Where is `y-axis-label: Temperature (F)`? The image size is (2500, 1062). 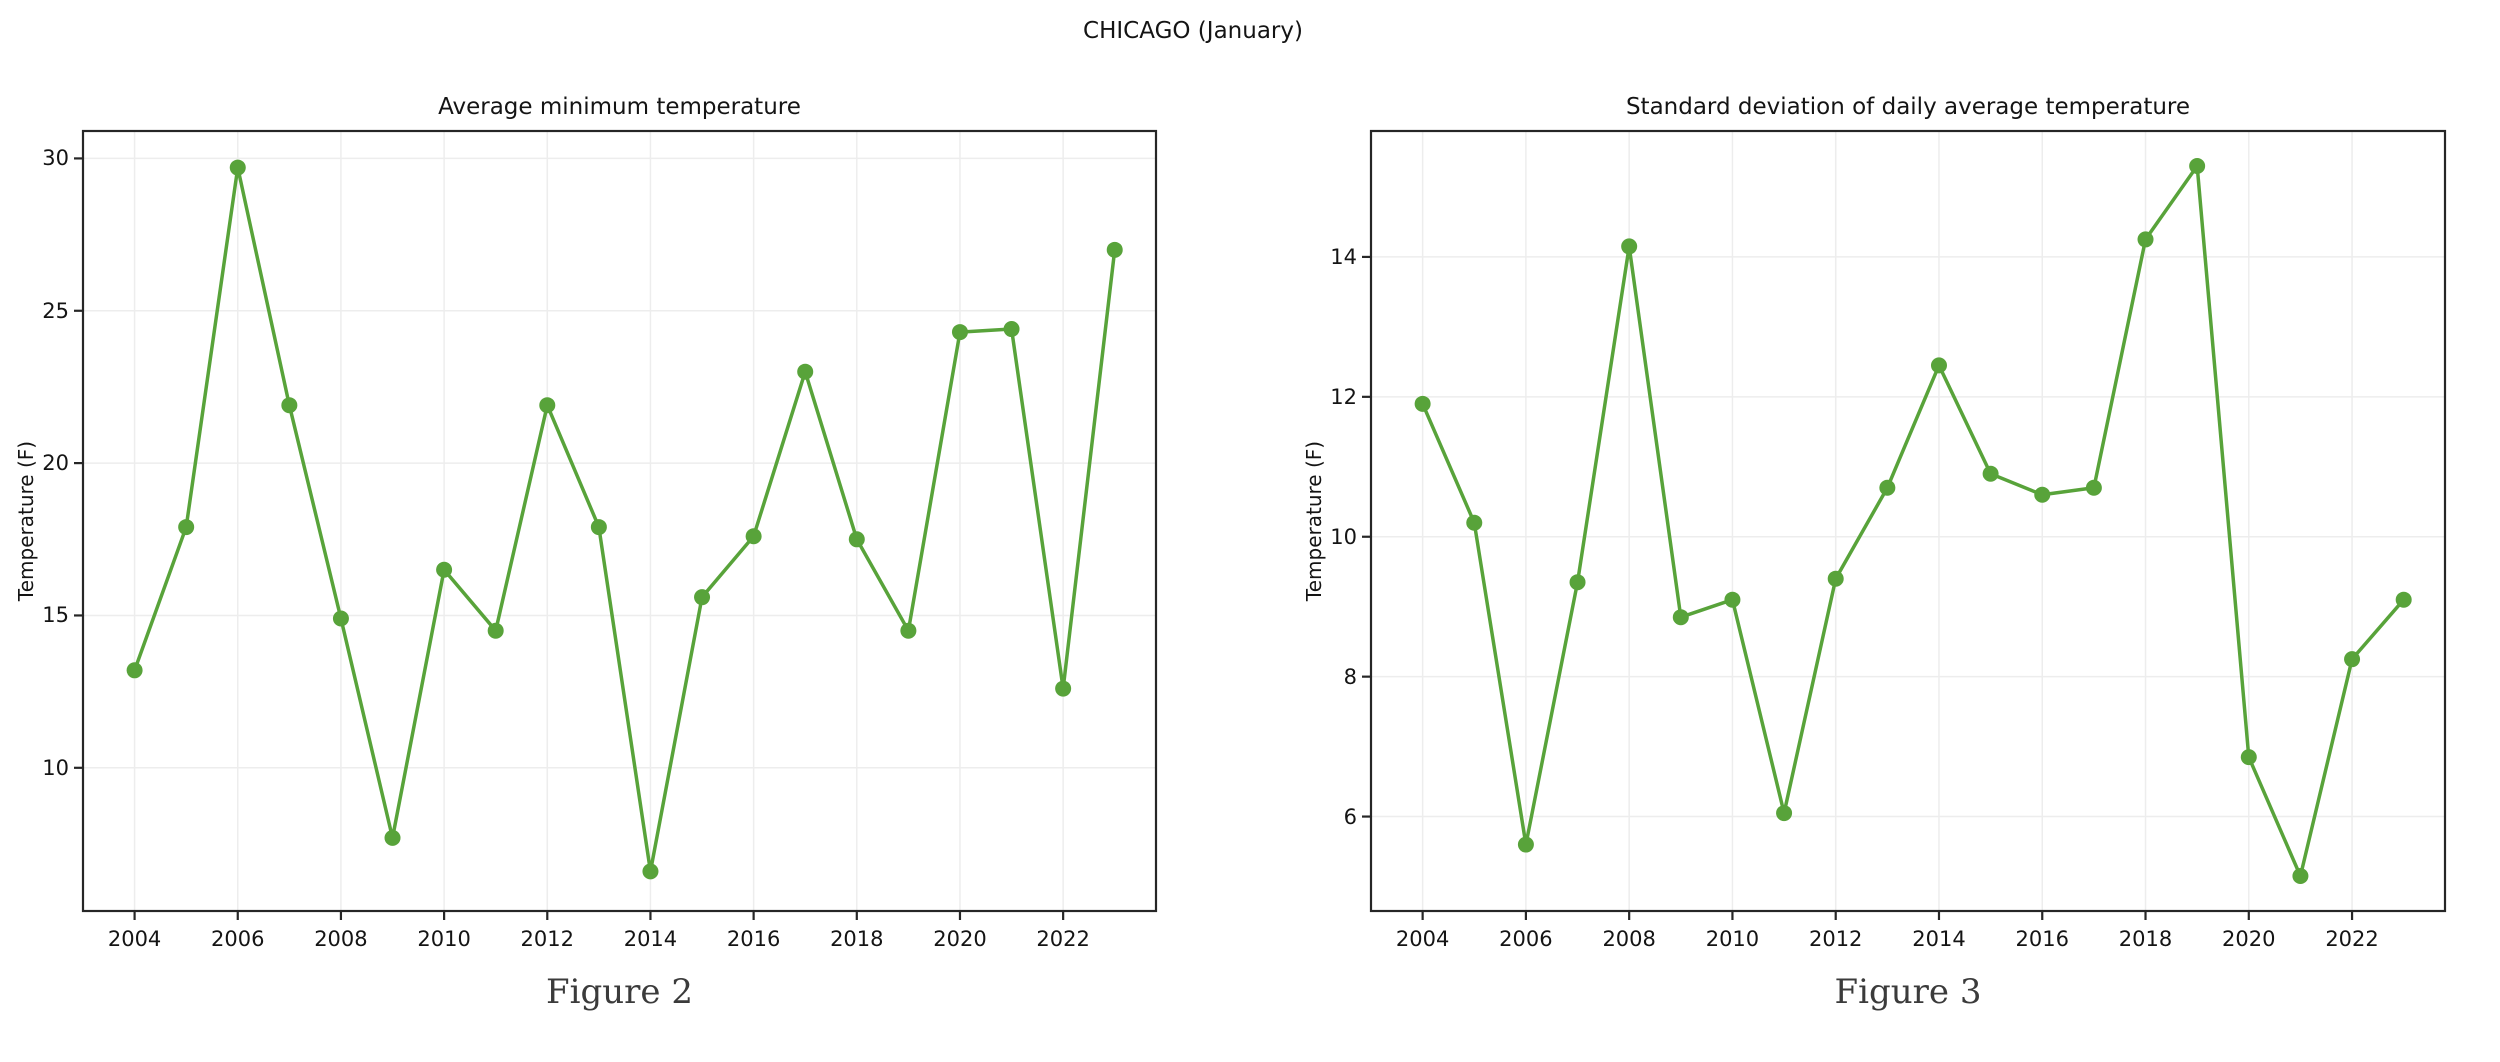 y-axis-label: Temperature (F) is located at coordinates (1314, 521).